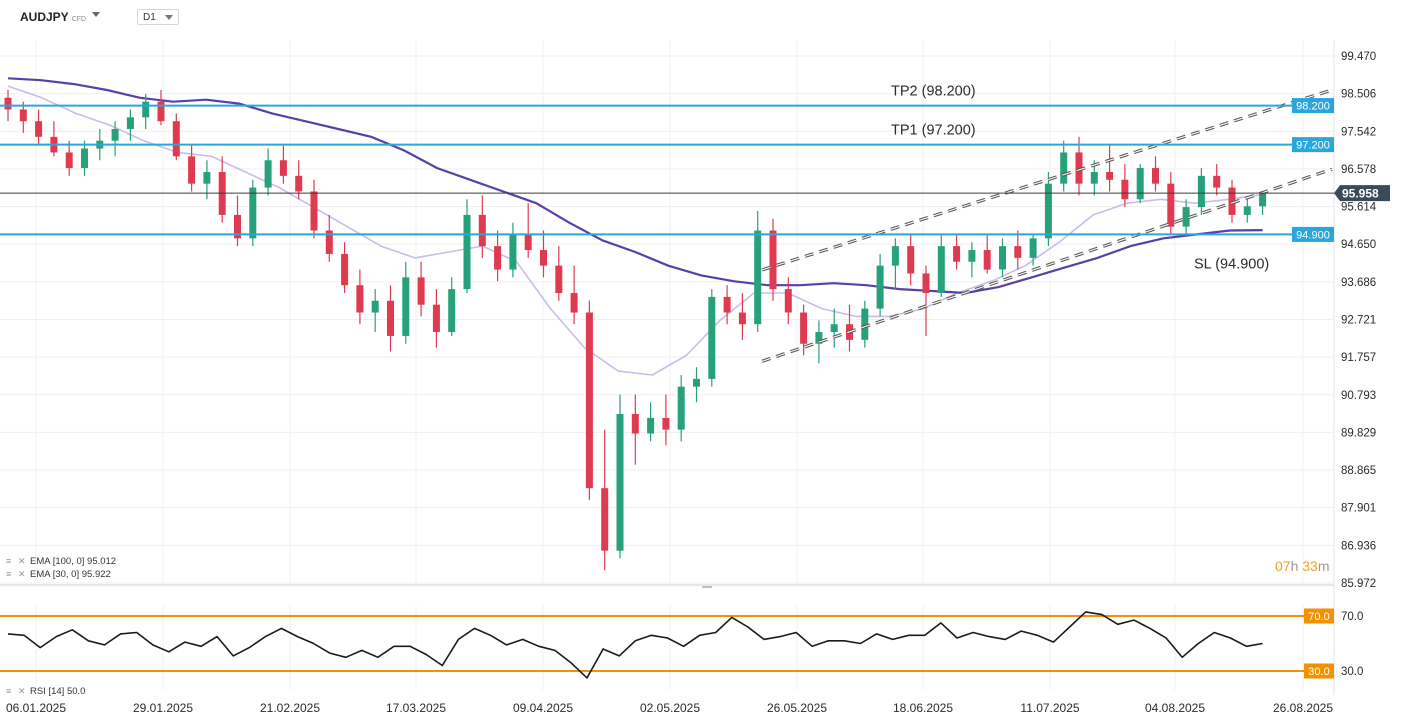 This screenshot has width=1402, height=725. What do you see at coordinates (44, 17) in the screenshot?
I see `symbol-name: AUDJPY` at bounding box center [44, 17].